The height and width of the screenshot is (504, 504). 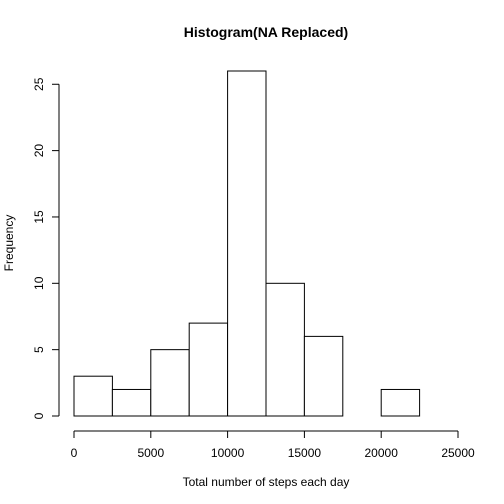 I want to click on y-tick-label: 10, so click(x=39, y=283).